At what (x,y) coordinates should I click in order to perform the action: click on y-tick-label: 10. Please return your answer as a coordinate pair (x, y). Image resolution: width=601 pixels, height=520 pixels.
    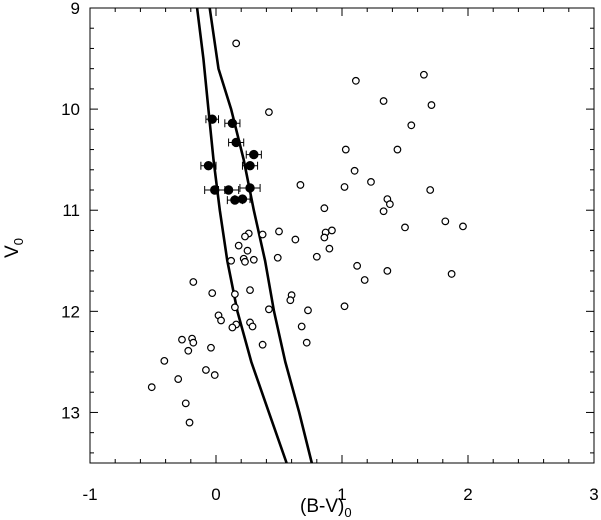
    Looking at the image, I should click on (70, 109).